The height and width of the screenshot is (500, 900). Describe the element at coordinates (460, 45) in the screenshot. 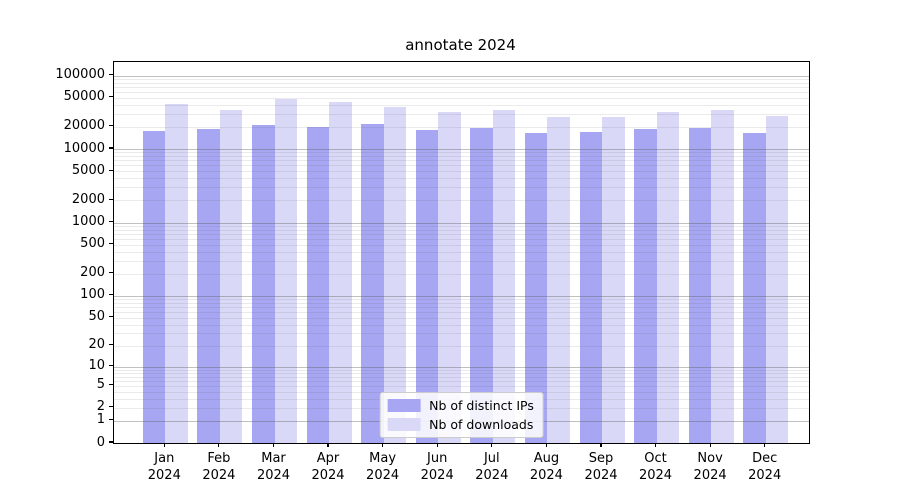

I see `chart-title: annotate 2024` at that location.